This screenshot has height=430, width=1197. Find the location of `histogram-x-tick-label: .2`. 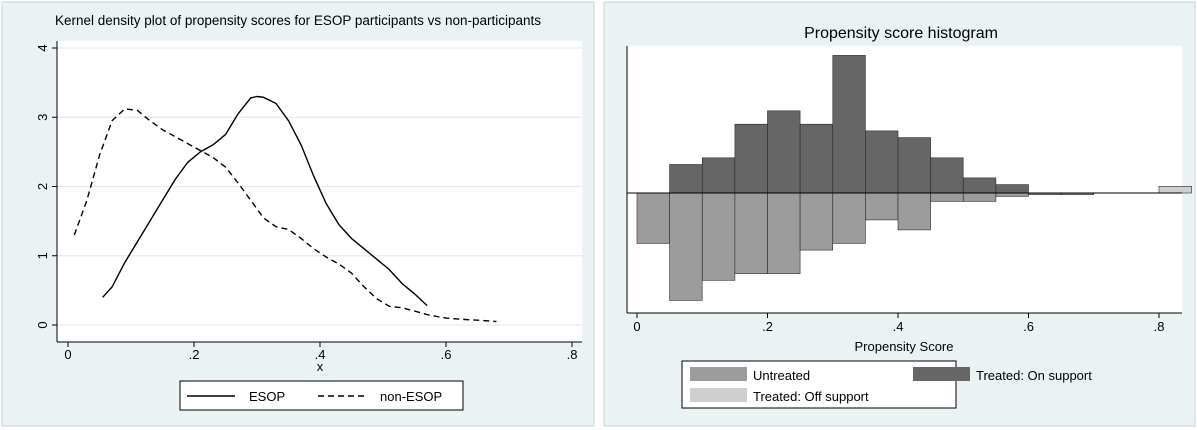

histogram-x-tick-label: .2 is located at coordinates (767, 326).